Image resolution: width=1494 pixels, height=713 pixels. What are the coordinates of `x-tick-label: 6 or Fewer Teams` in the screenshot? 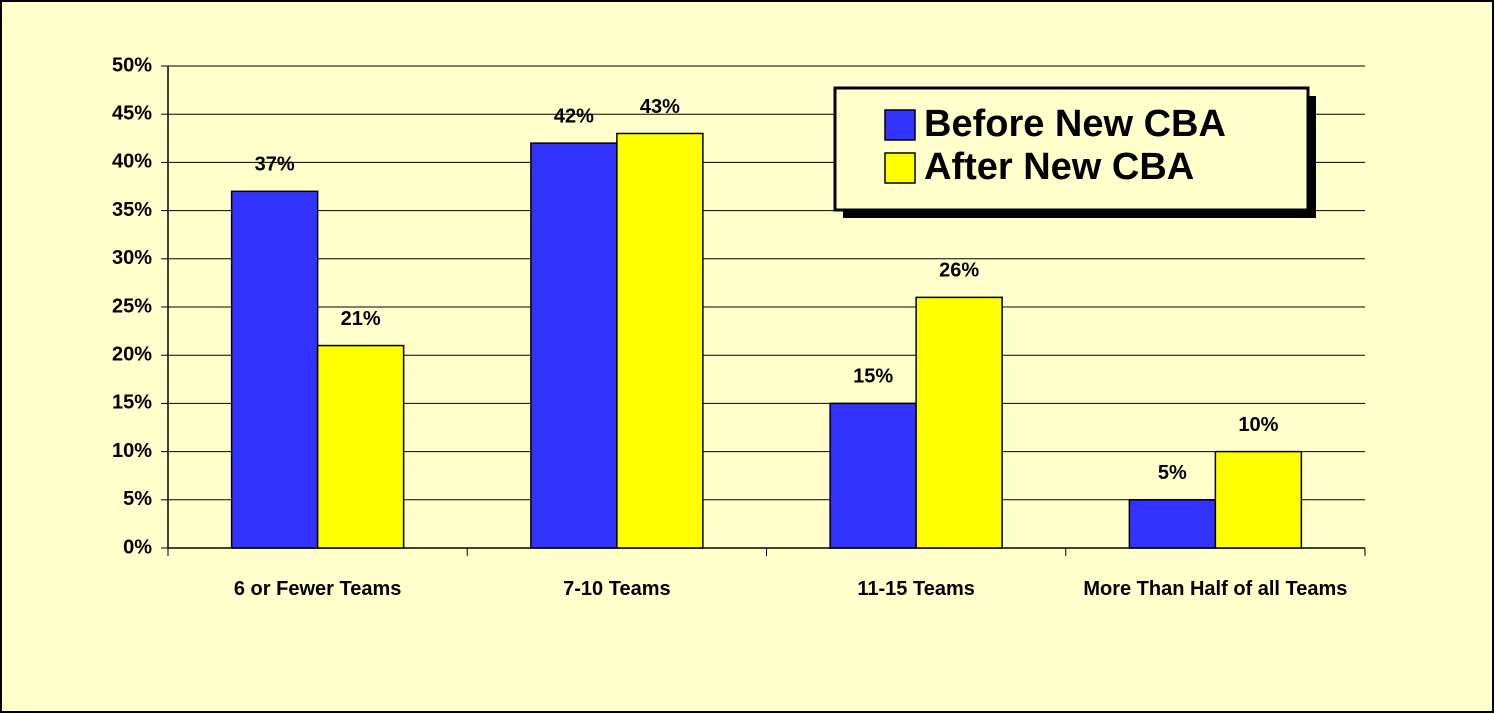 It's located at (317, 589).